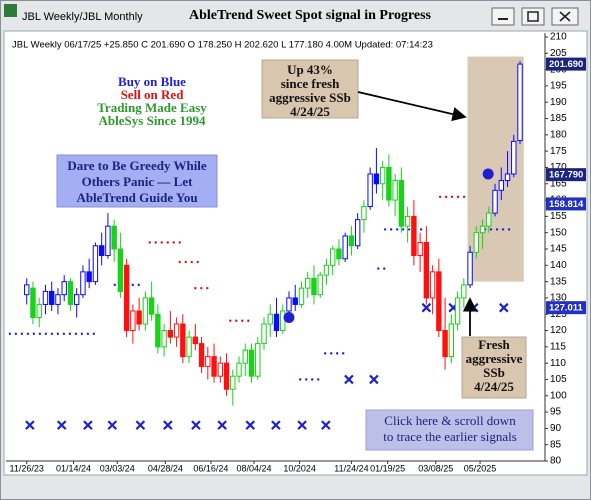 The width and height of the screenshot is (591, 500). I want to click on x-tick-label: 11/24/24, so click(351, 468).